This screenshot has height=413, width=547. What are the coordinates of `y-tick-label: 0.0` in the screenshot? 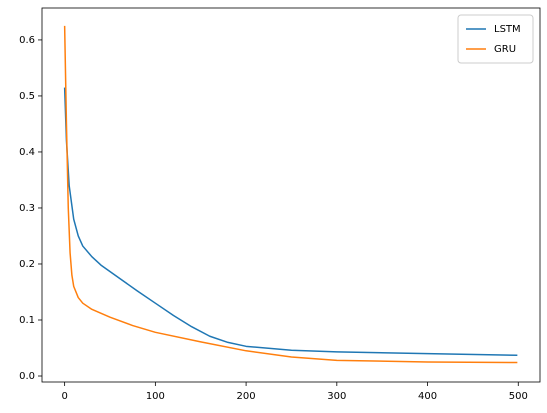 It's located at (27, 376).